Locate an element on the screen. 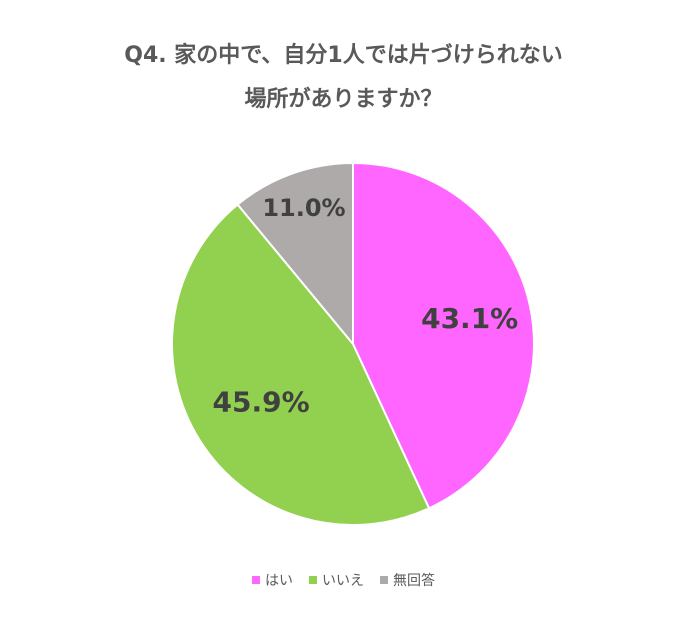  chart-title-line-1: Q4. 家の中で、自分1人では片づけられない is located at coordinates (343, 55).